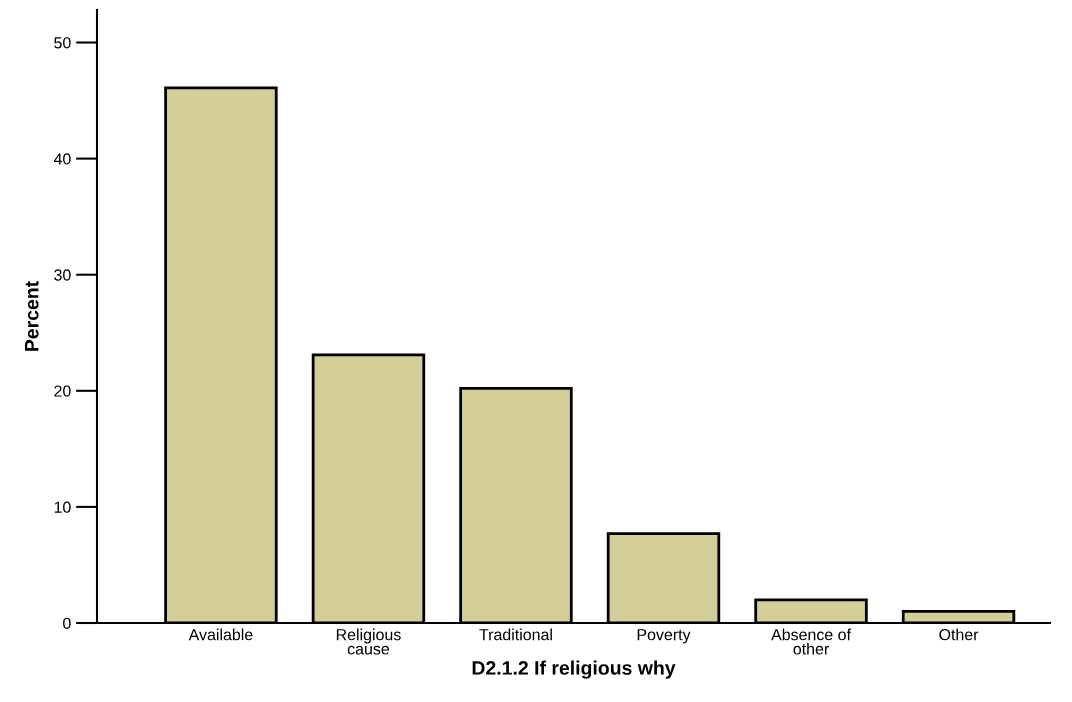 The height and width of the screenshot is (702, 1072). I want to click on y-tick-label: 10, so click(62, 507).